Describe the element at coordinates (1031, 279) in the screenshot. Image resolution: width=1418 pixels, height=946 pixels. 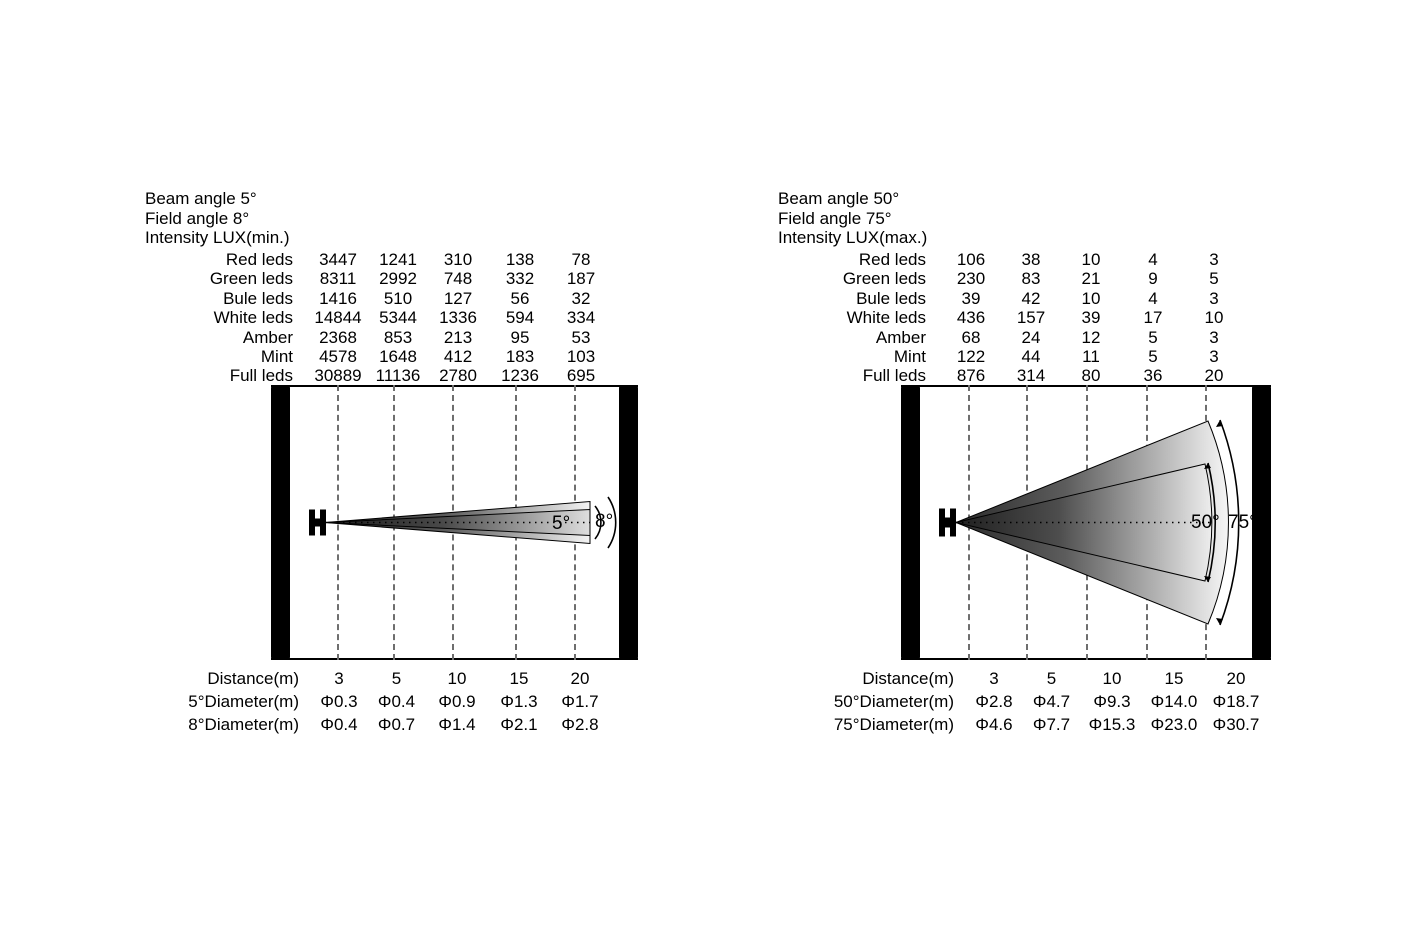
I see `cell: 83` at that location.